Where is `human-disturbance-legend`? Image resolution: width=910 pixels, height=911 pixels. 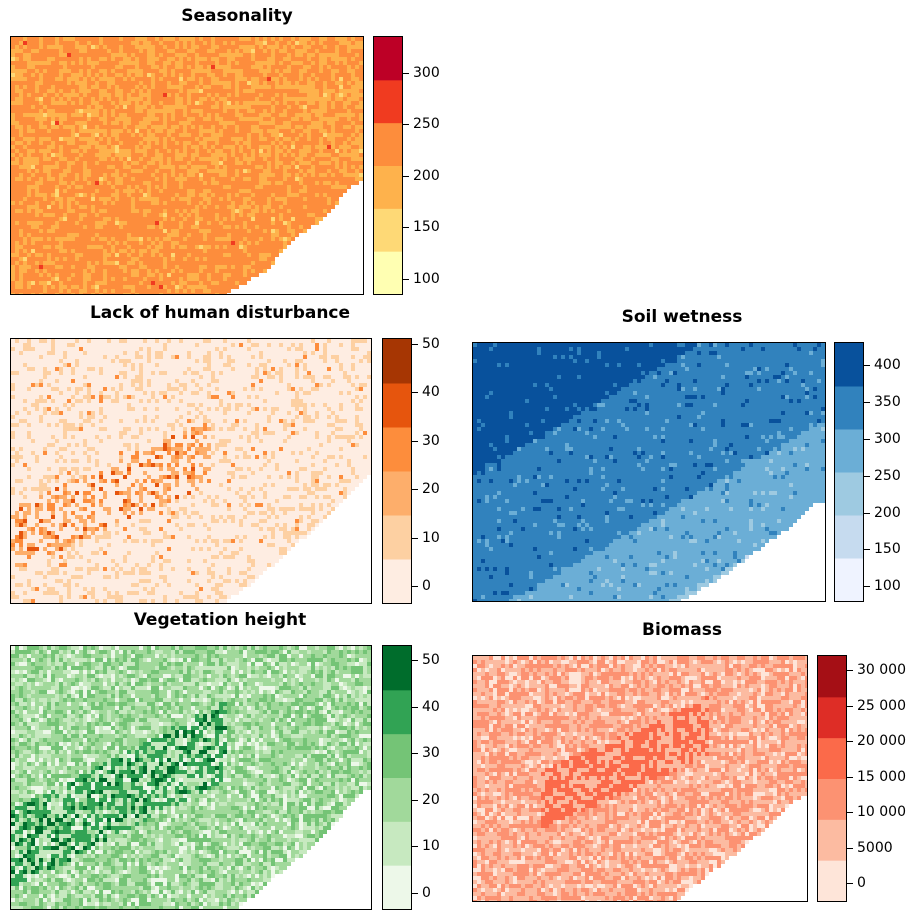
human-disturbance-legend is located at coordinates (397, 471).